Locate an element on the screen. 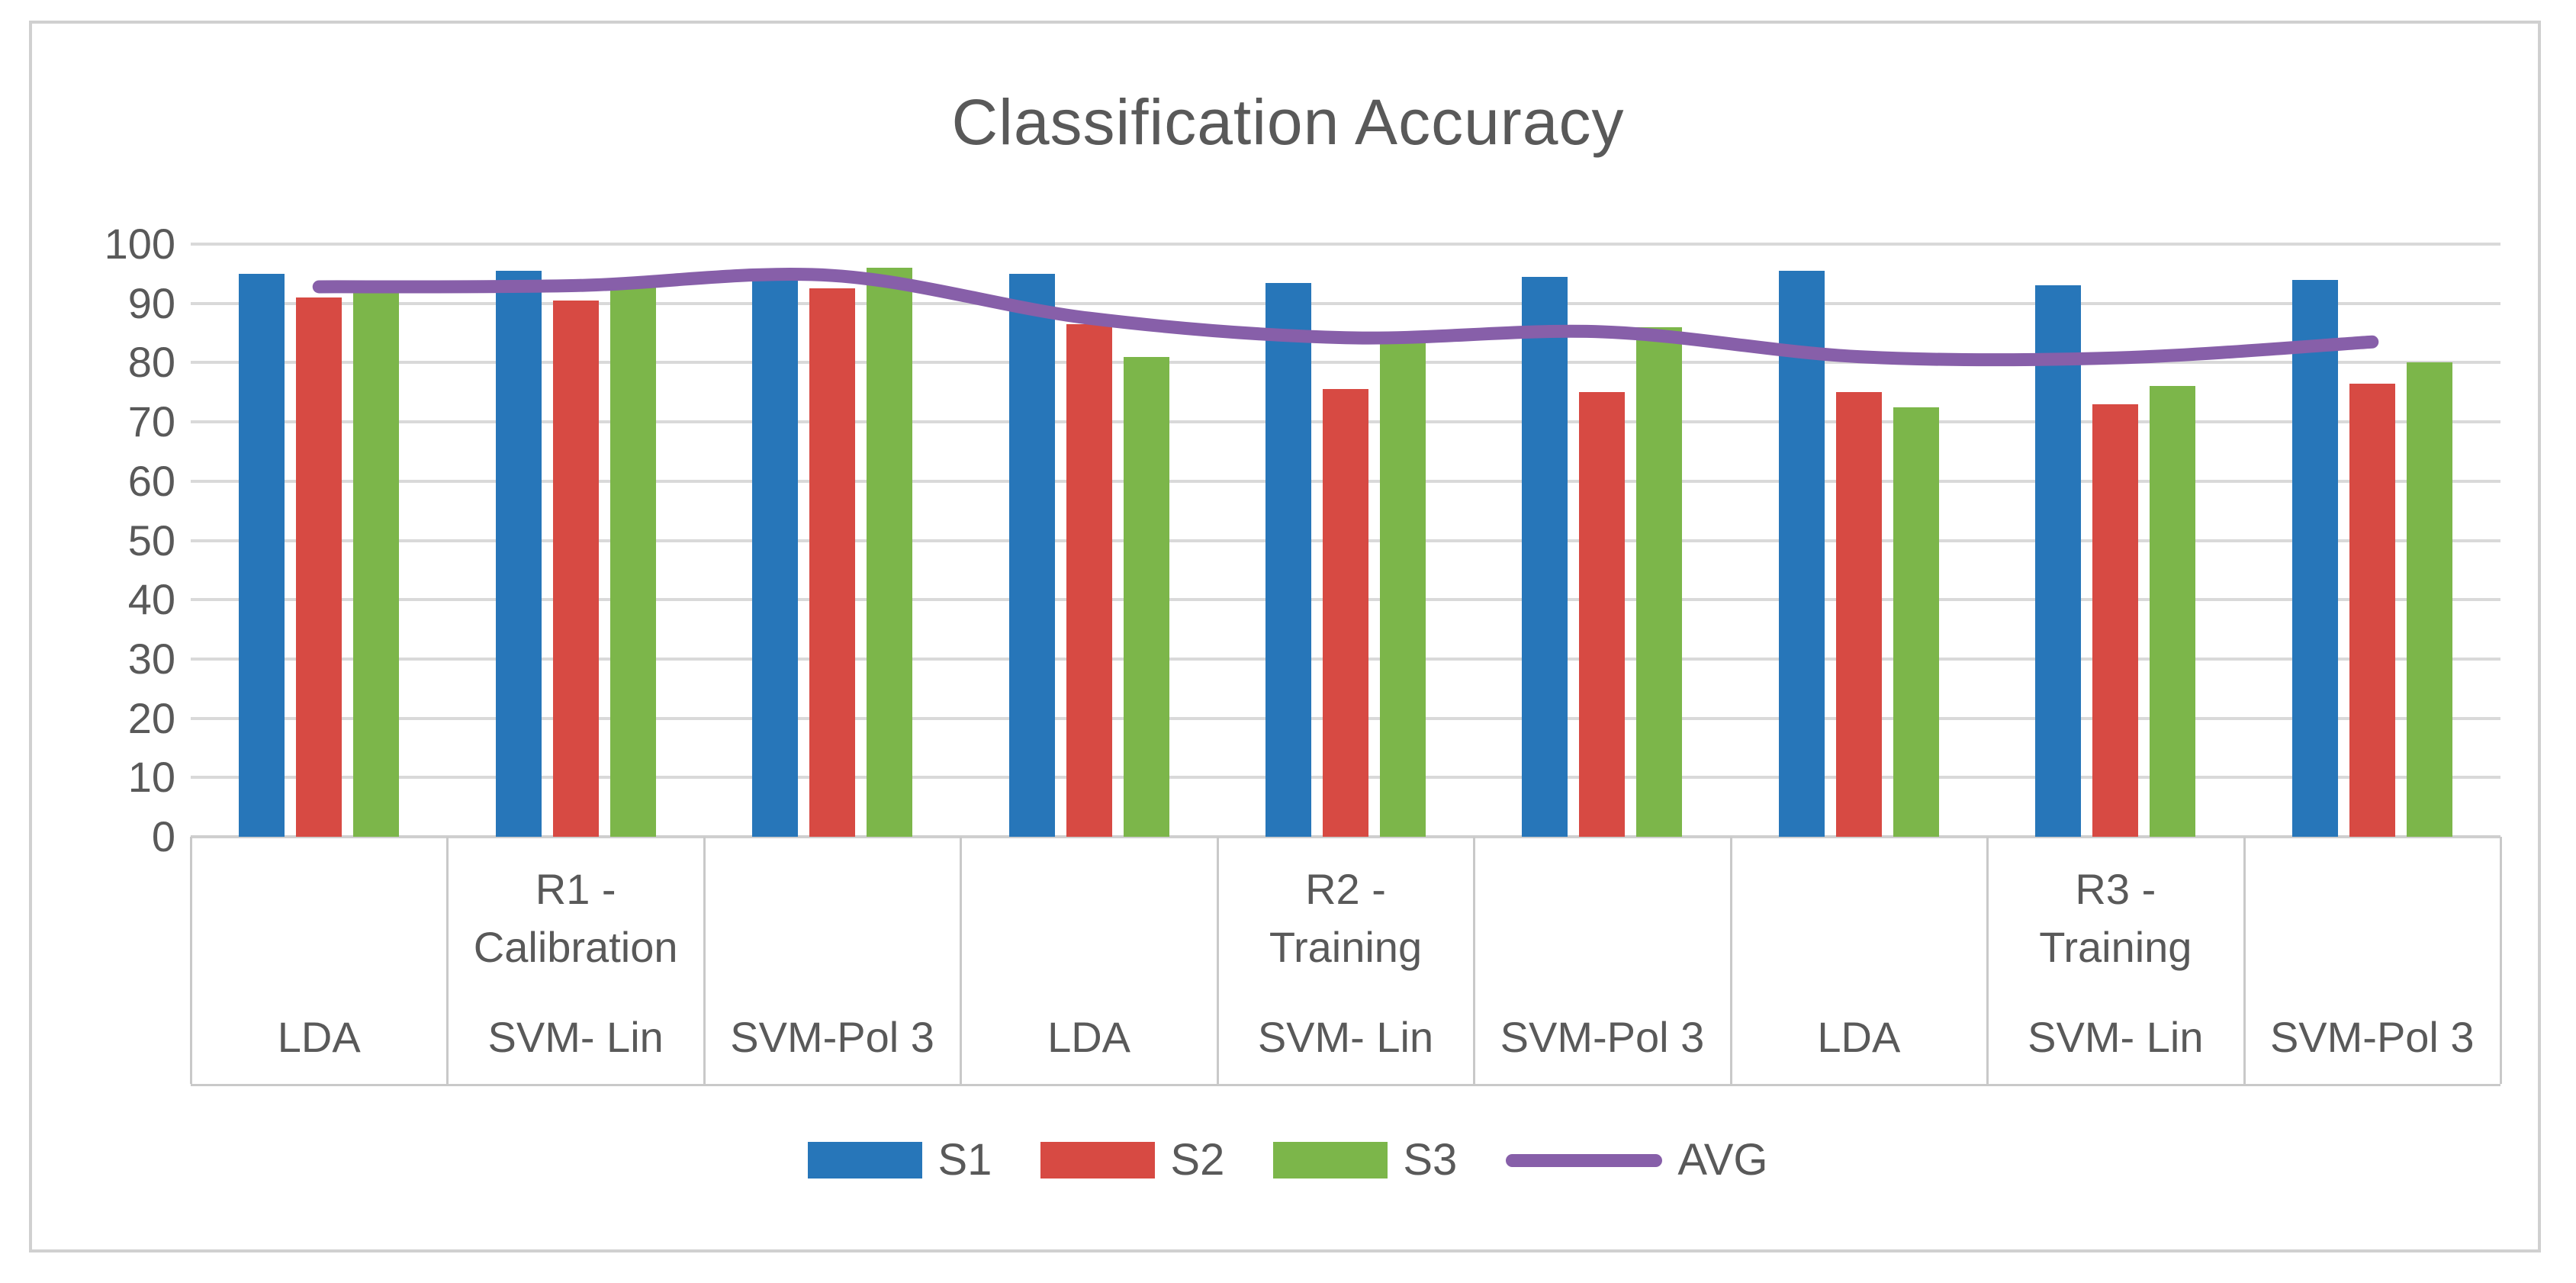  legend-item-avg: AVG is located at coordinates (1637, 1160).